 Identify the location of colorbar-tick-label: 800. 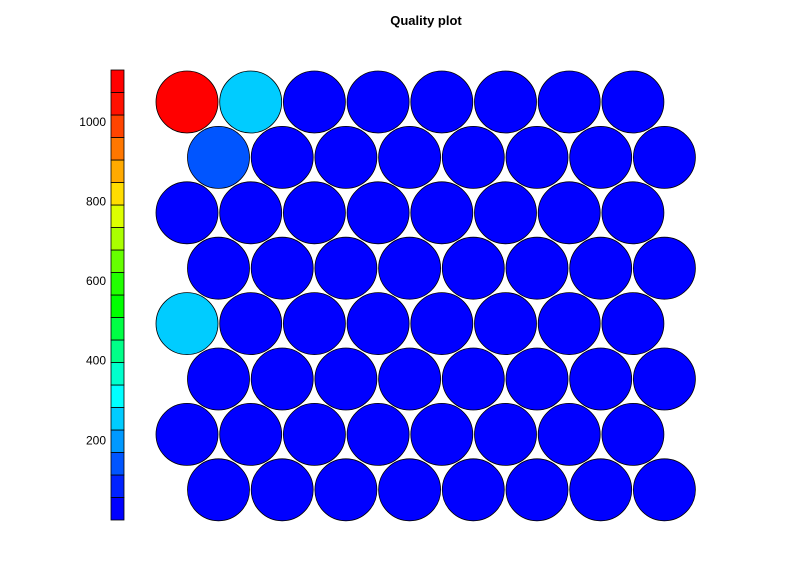
(96, 201).